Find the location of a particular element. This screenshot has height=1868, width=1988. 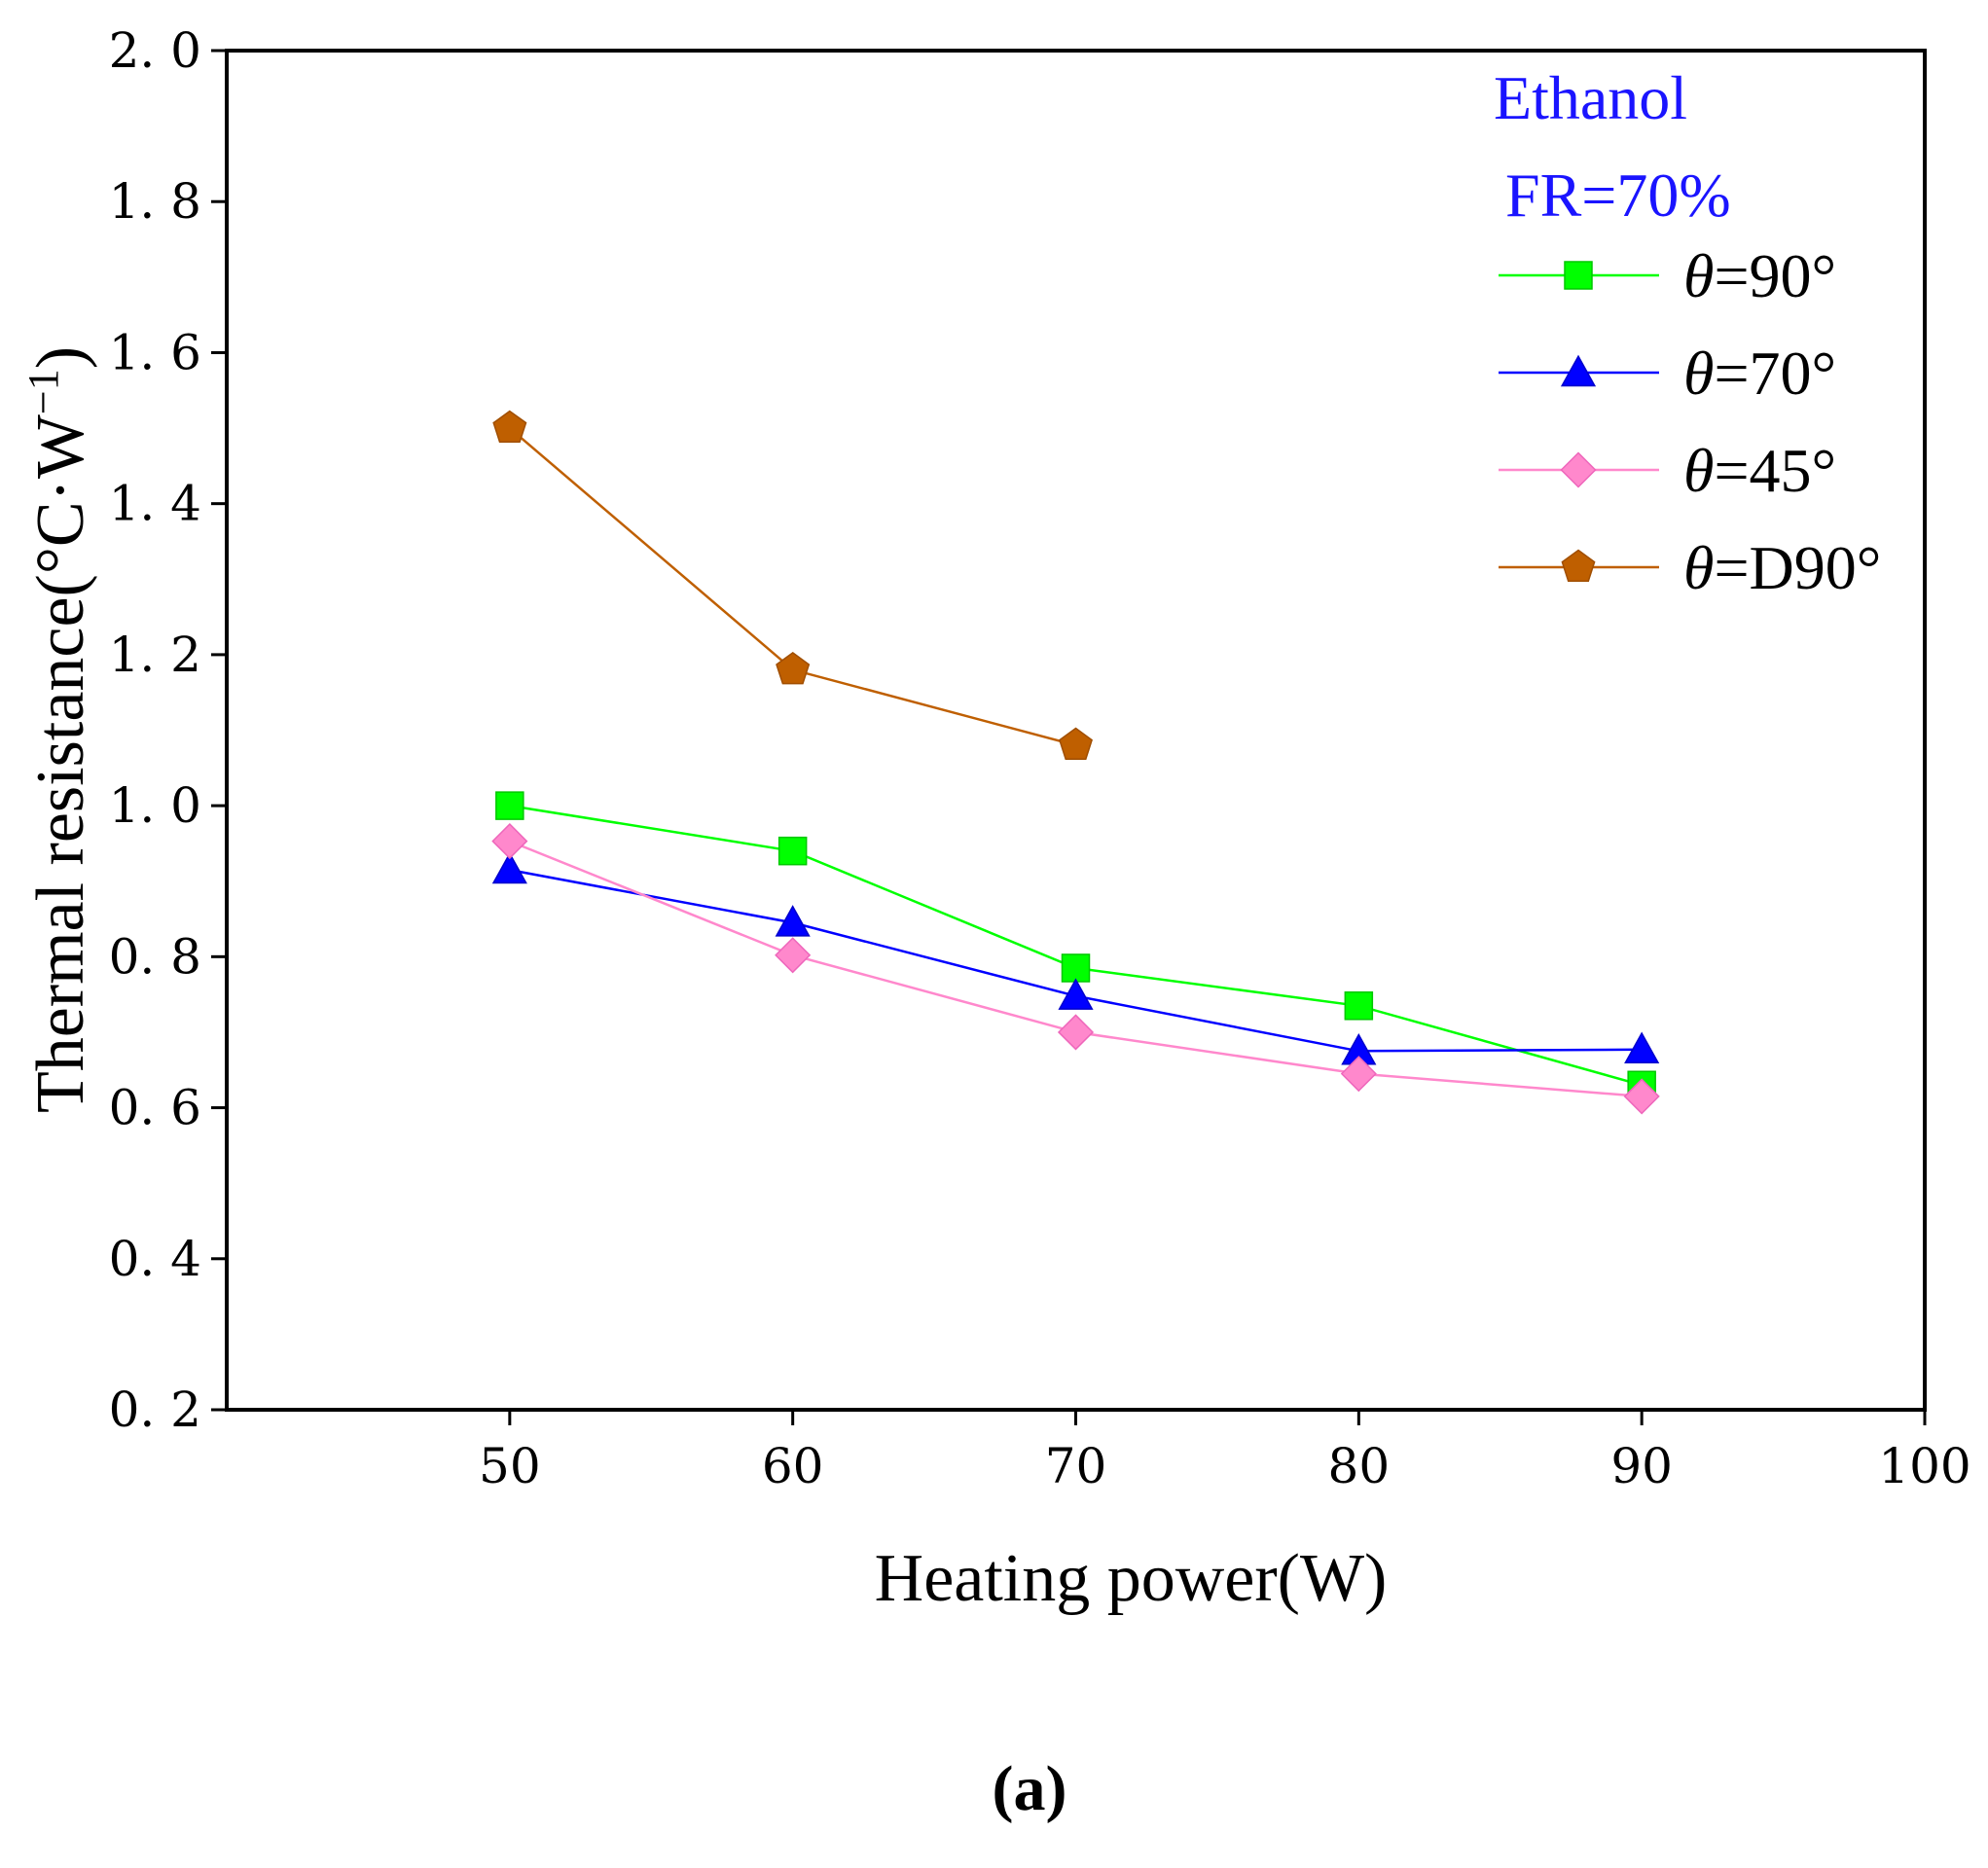

y-axis-title: Thermal resistance(°C·W−1) is located at coordinates (58, 729).